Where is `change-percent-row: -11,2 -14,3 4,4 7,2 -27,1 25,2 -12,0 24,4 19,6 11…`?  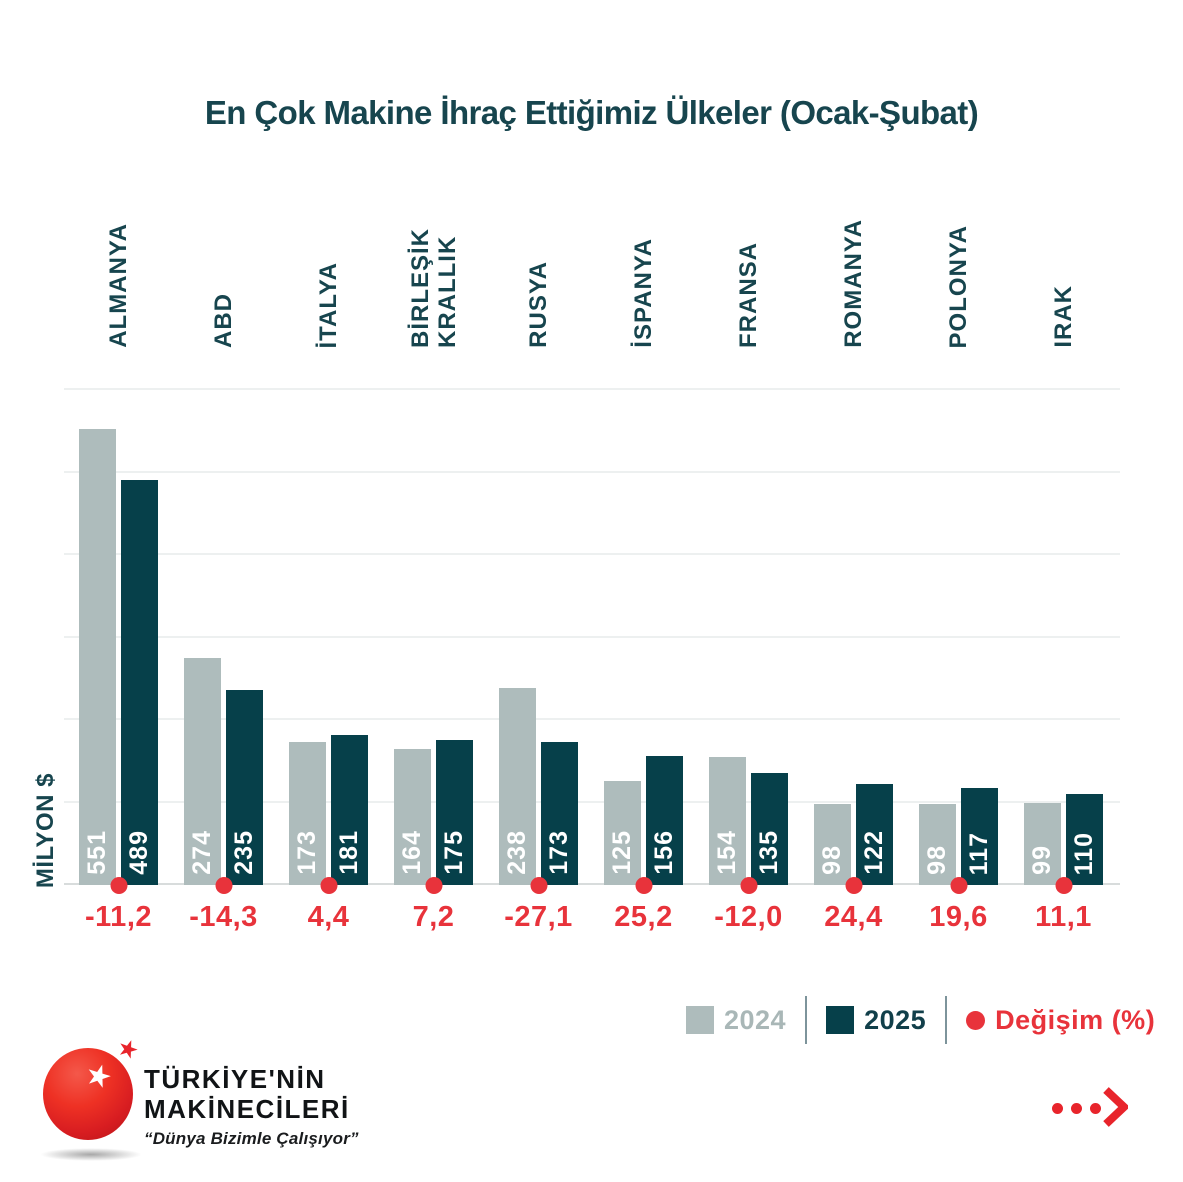 change-percent-row: -11,2 -14,3 4,4 7,2 -27,1 25,2 -12,0 24,4 19,6 11… is located at coordinates (591, 917).